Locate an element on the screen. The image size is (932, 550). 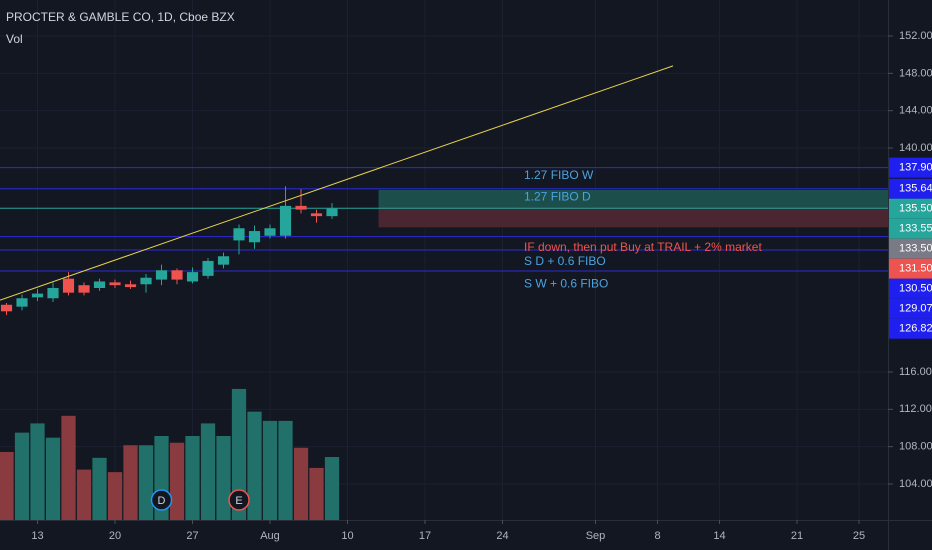
event-label: E is located at coordinates (238, 501).